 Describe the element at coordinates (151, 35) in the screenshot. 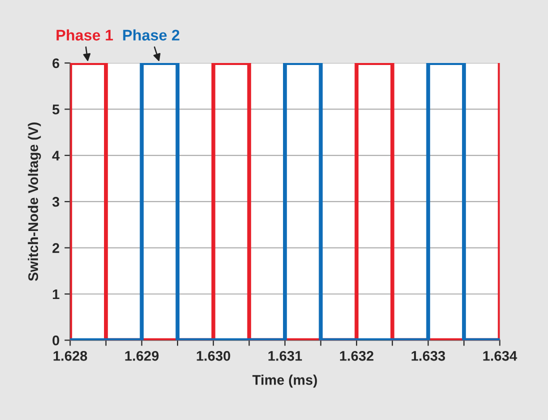

I see `series-label: Phase 2` at that location.